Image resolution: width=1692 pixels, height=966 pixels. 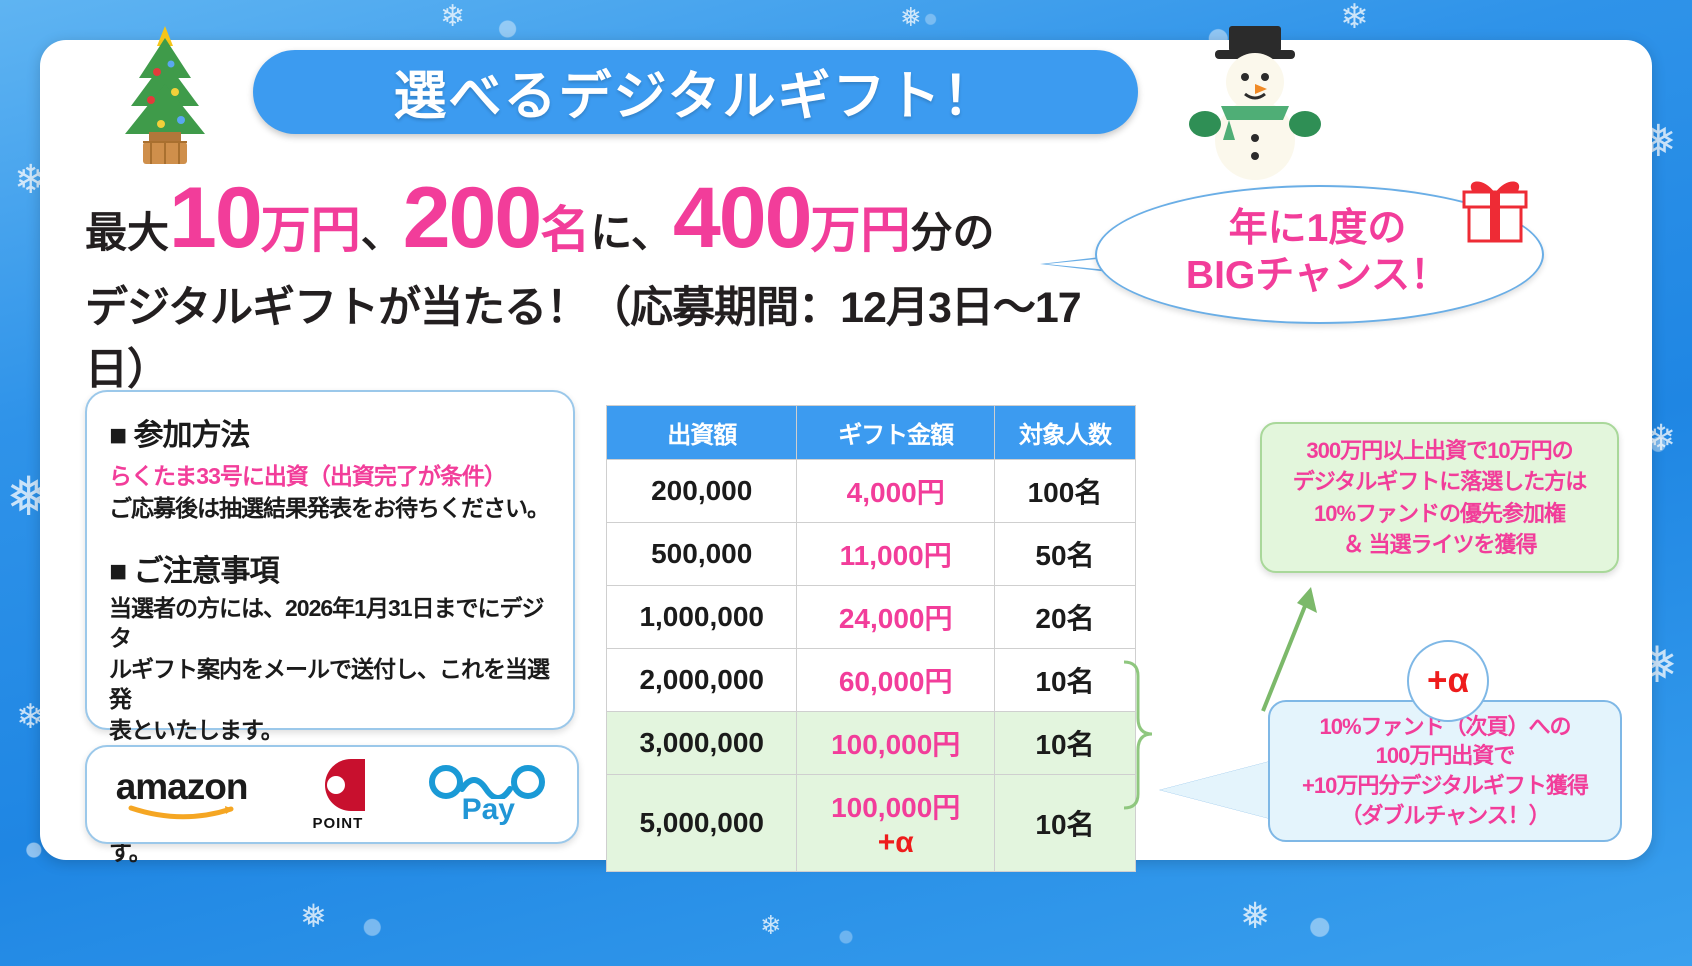 What do you see at coordinates (329, 684) in the screenshot?
I see `notes-line-2: ルギフト案内をメールで送付し、これを当選発` at bounding box center [329, 684].